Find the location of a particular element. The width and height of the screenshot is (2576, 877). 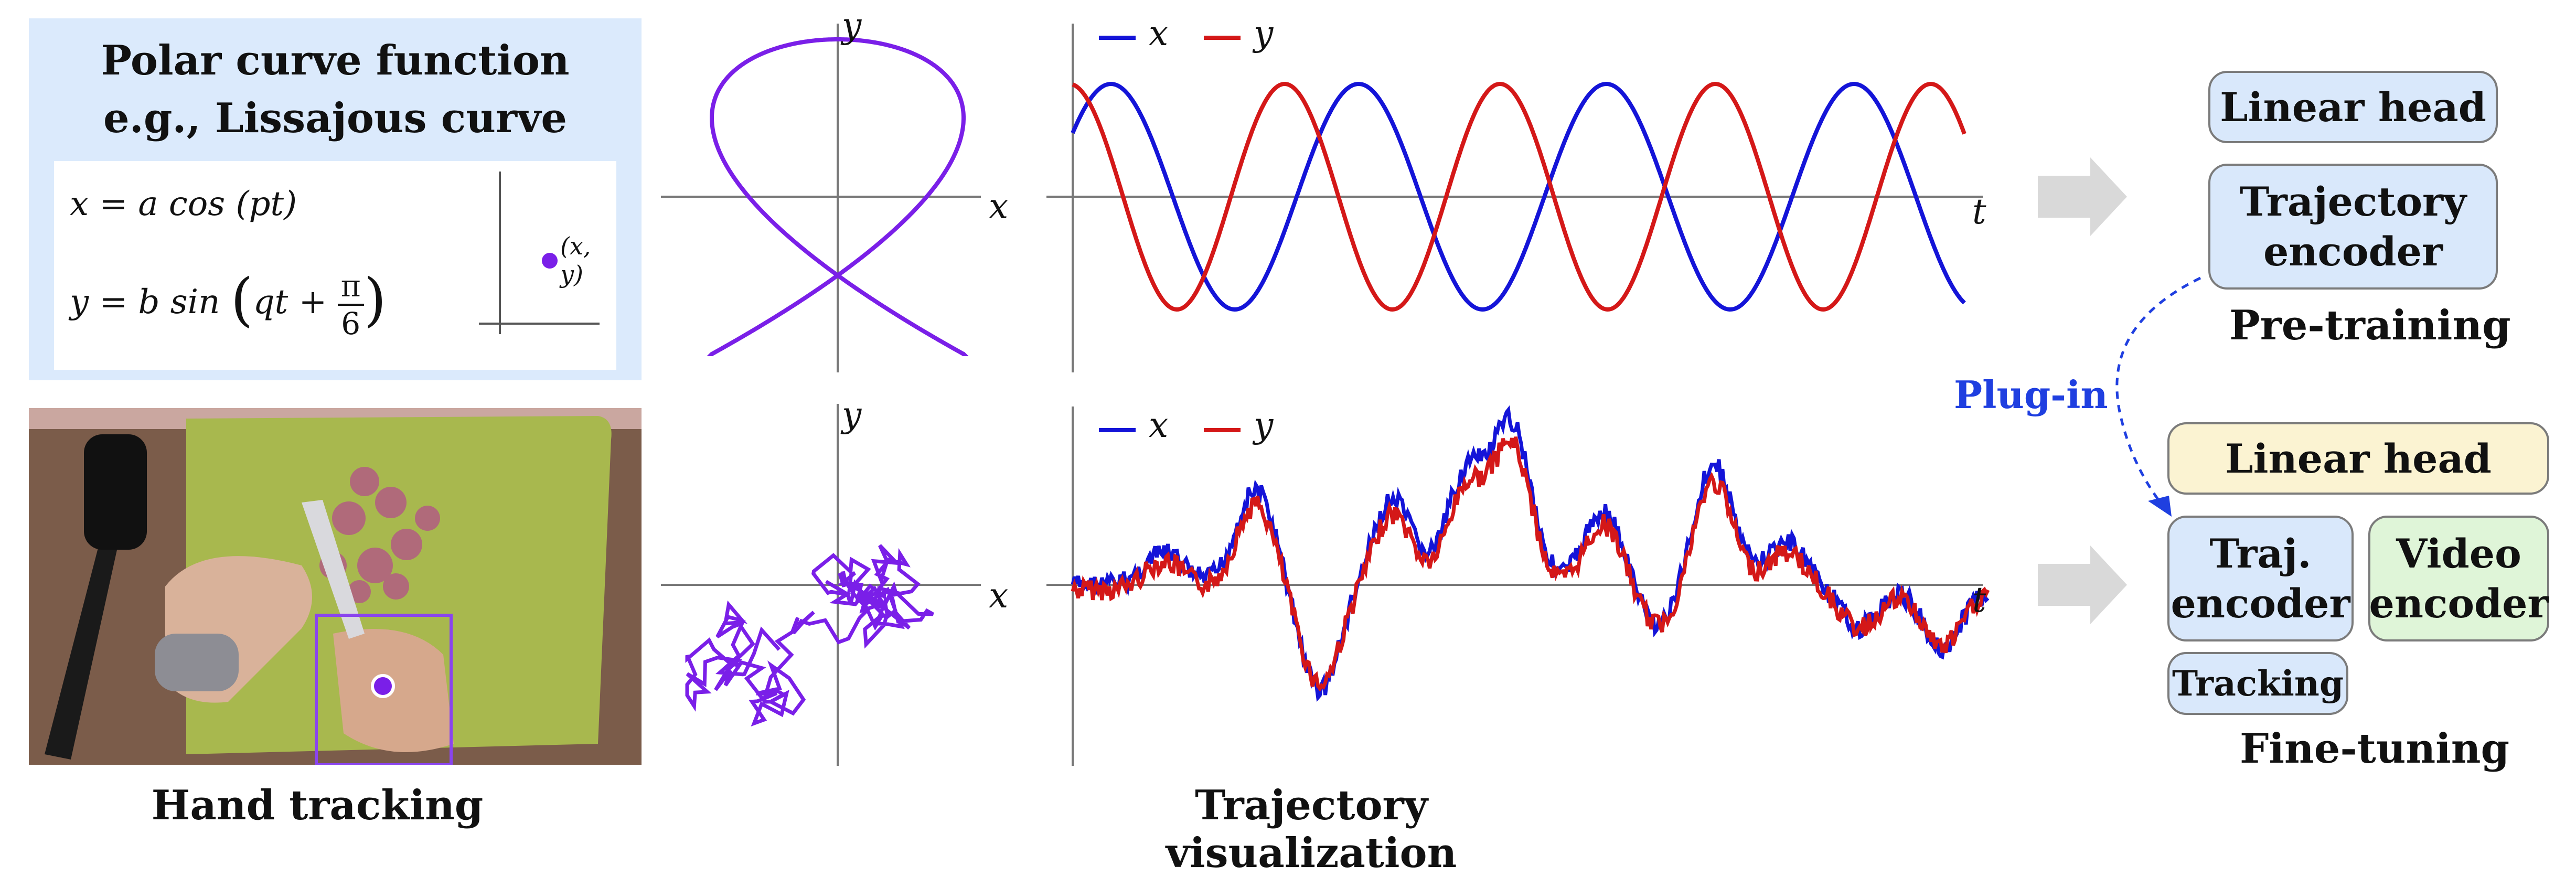

arrow-to-pretraining is located at coordinates (2082, 197).